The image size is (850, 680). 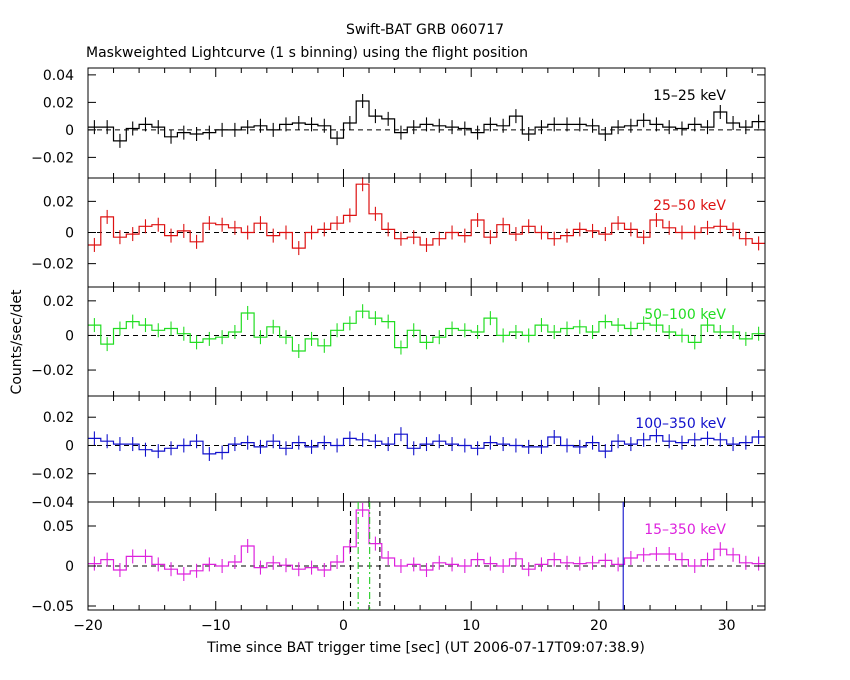 I want to click on x-tick-label: −10, so click(x=216, y=626).